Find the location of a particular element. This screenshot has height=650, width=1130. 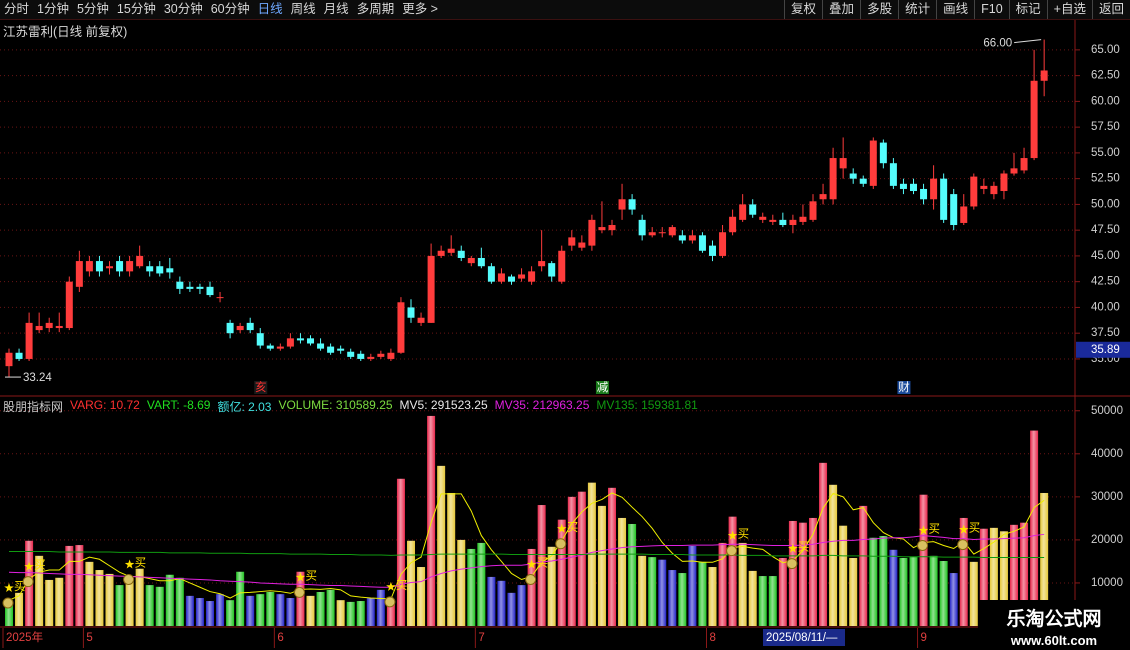

tool-button: 画线 is located at coordinates (955, 9).